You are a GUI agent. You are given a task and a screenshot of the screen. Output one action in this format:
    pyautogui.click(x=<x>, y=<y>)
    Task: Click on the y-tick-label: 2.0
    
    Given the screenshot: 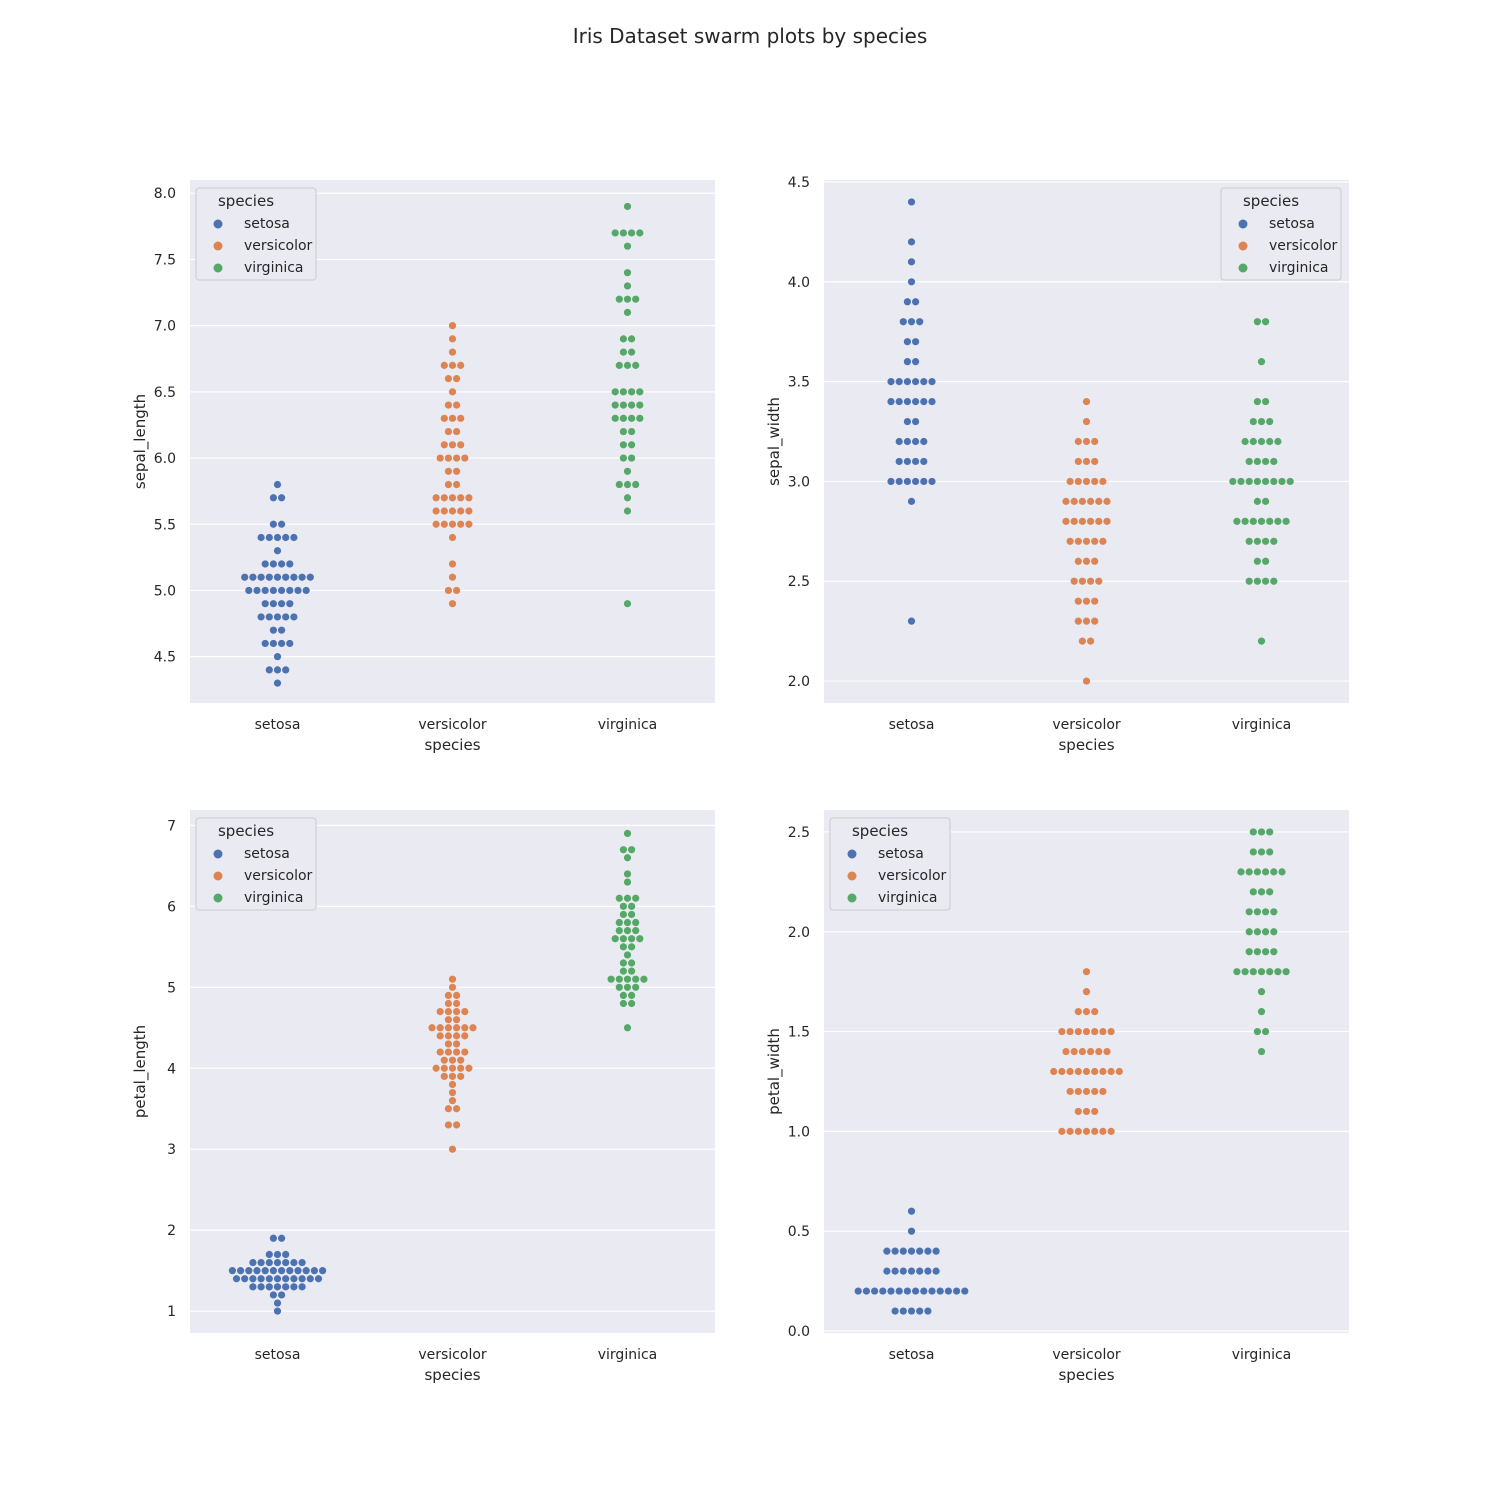 What is the action you would take?
    pyautogui.click(x=799, y=682)
    